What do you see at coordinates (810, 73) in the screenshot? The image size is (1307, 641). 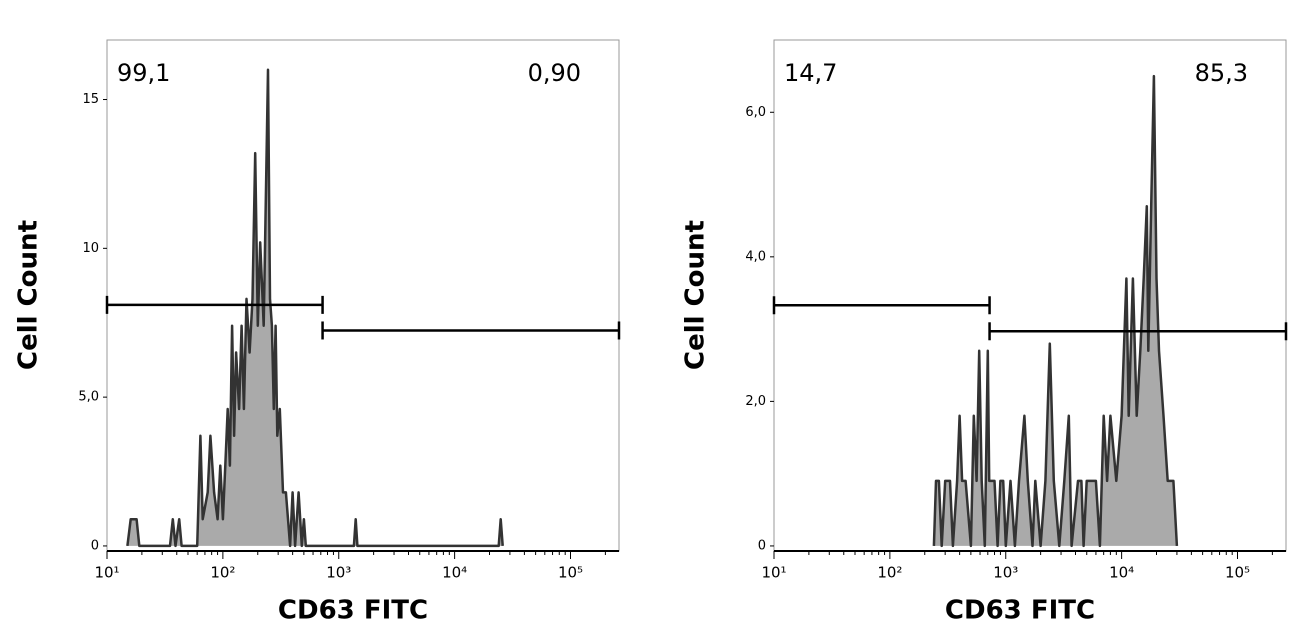 I see `gate-label: 14,7` at bounding box center [810, 73].